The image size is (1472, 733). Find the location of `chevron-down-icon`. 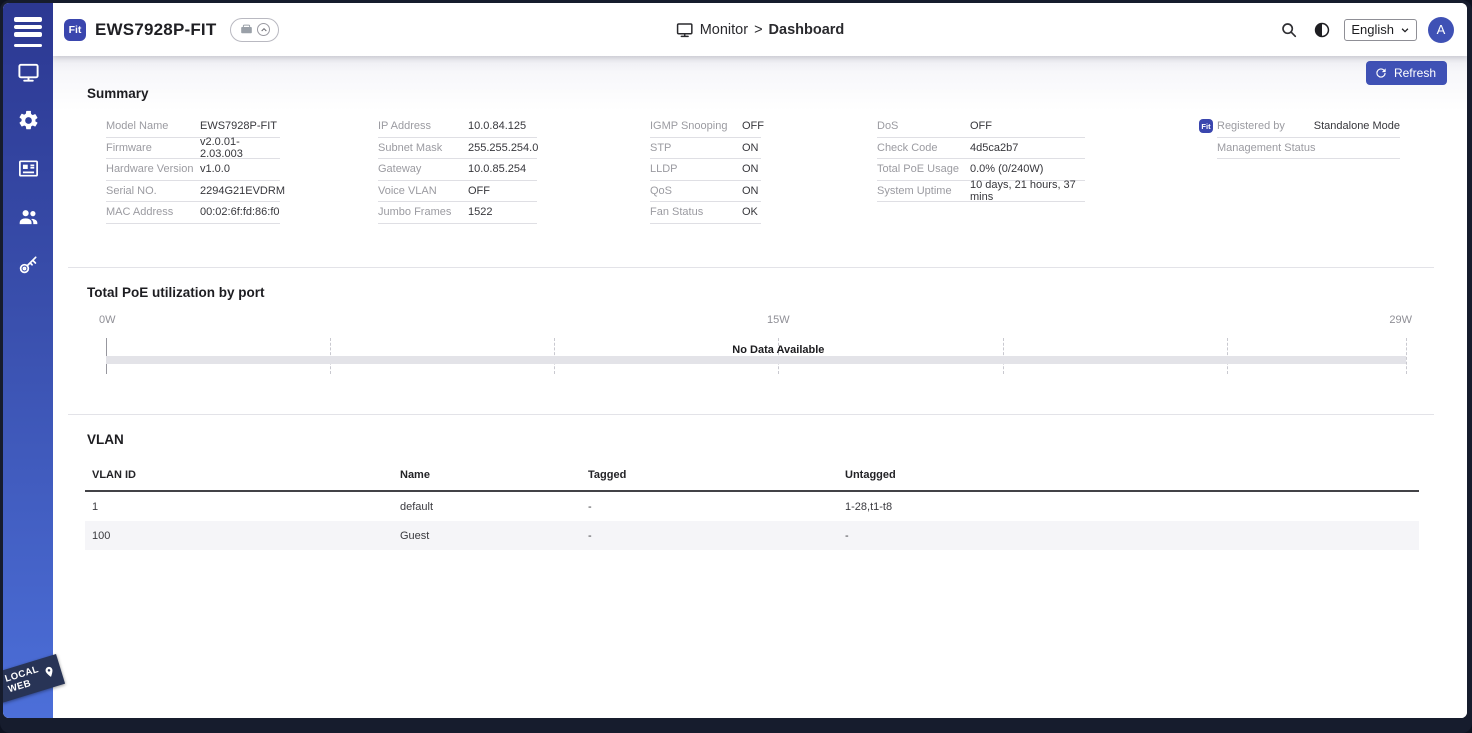

chevron-down-icon is located at coordinates (1405, 30).